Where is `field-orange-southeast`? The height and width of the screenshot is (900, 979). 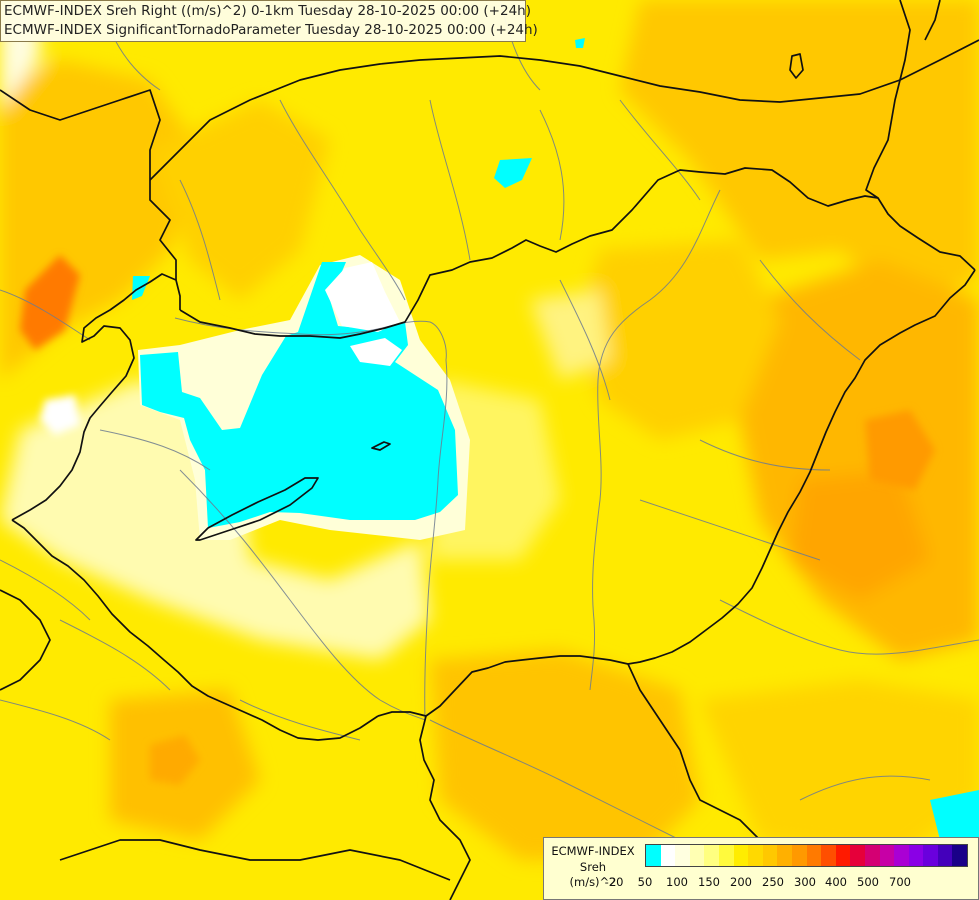 field-orange-southeast is located at coordinates (839, 770).